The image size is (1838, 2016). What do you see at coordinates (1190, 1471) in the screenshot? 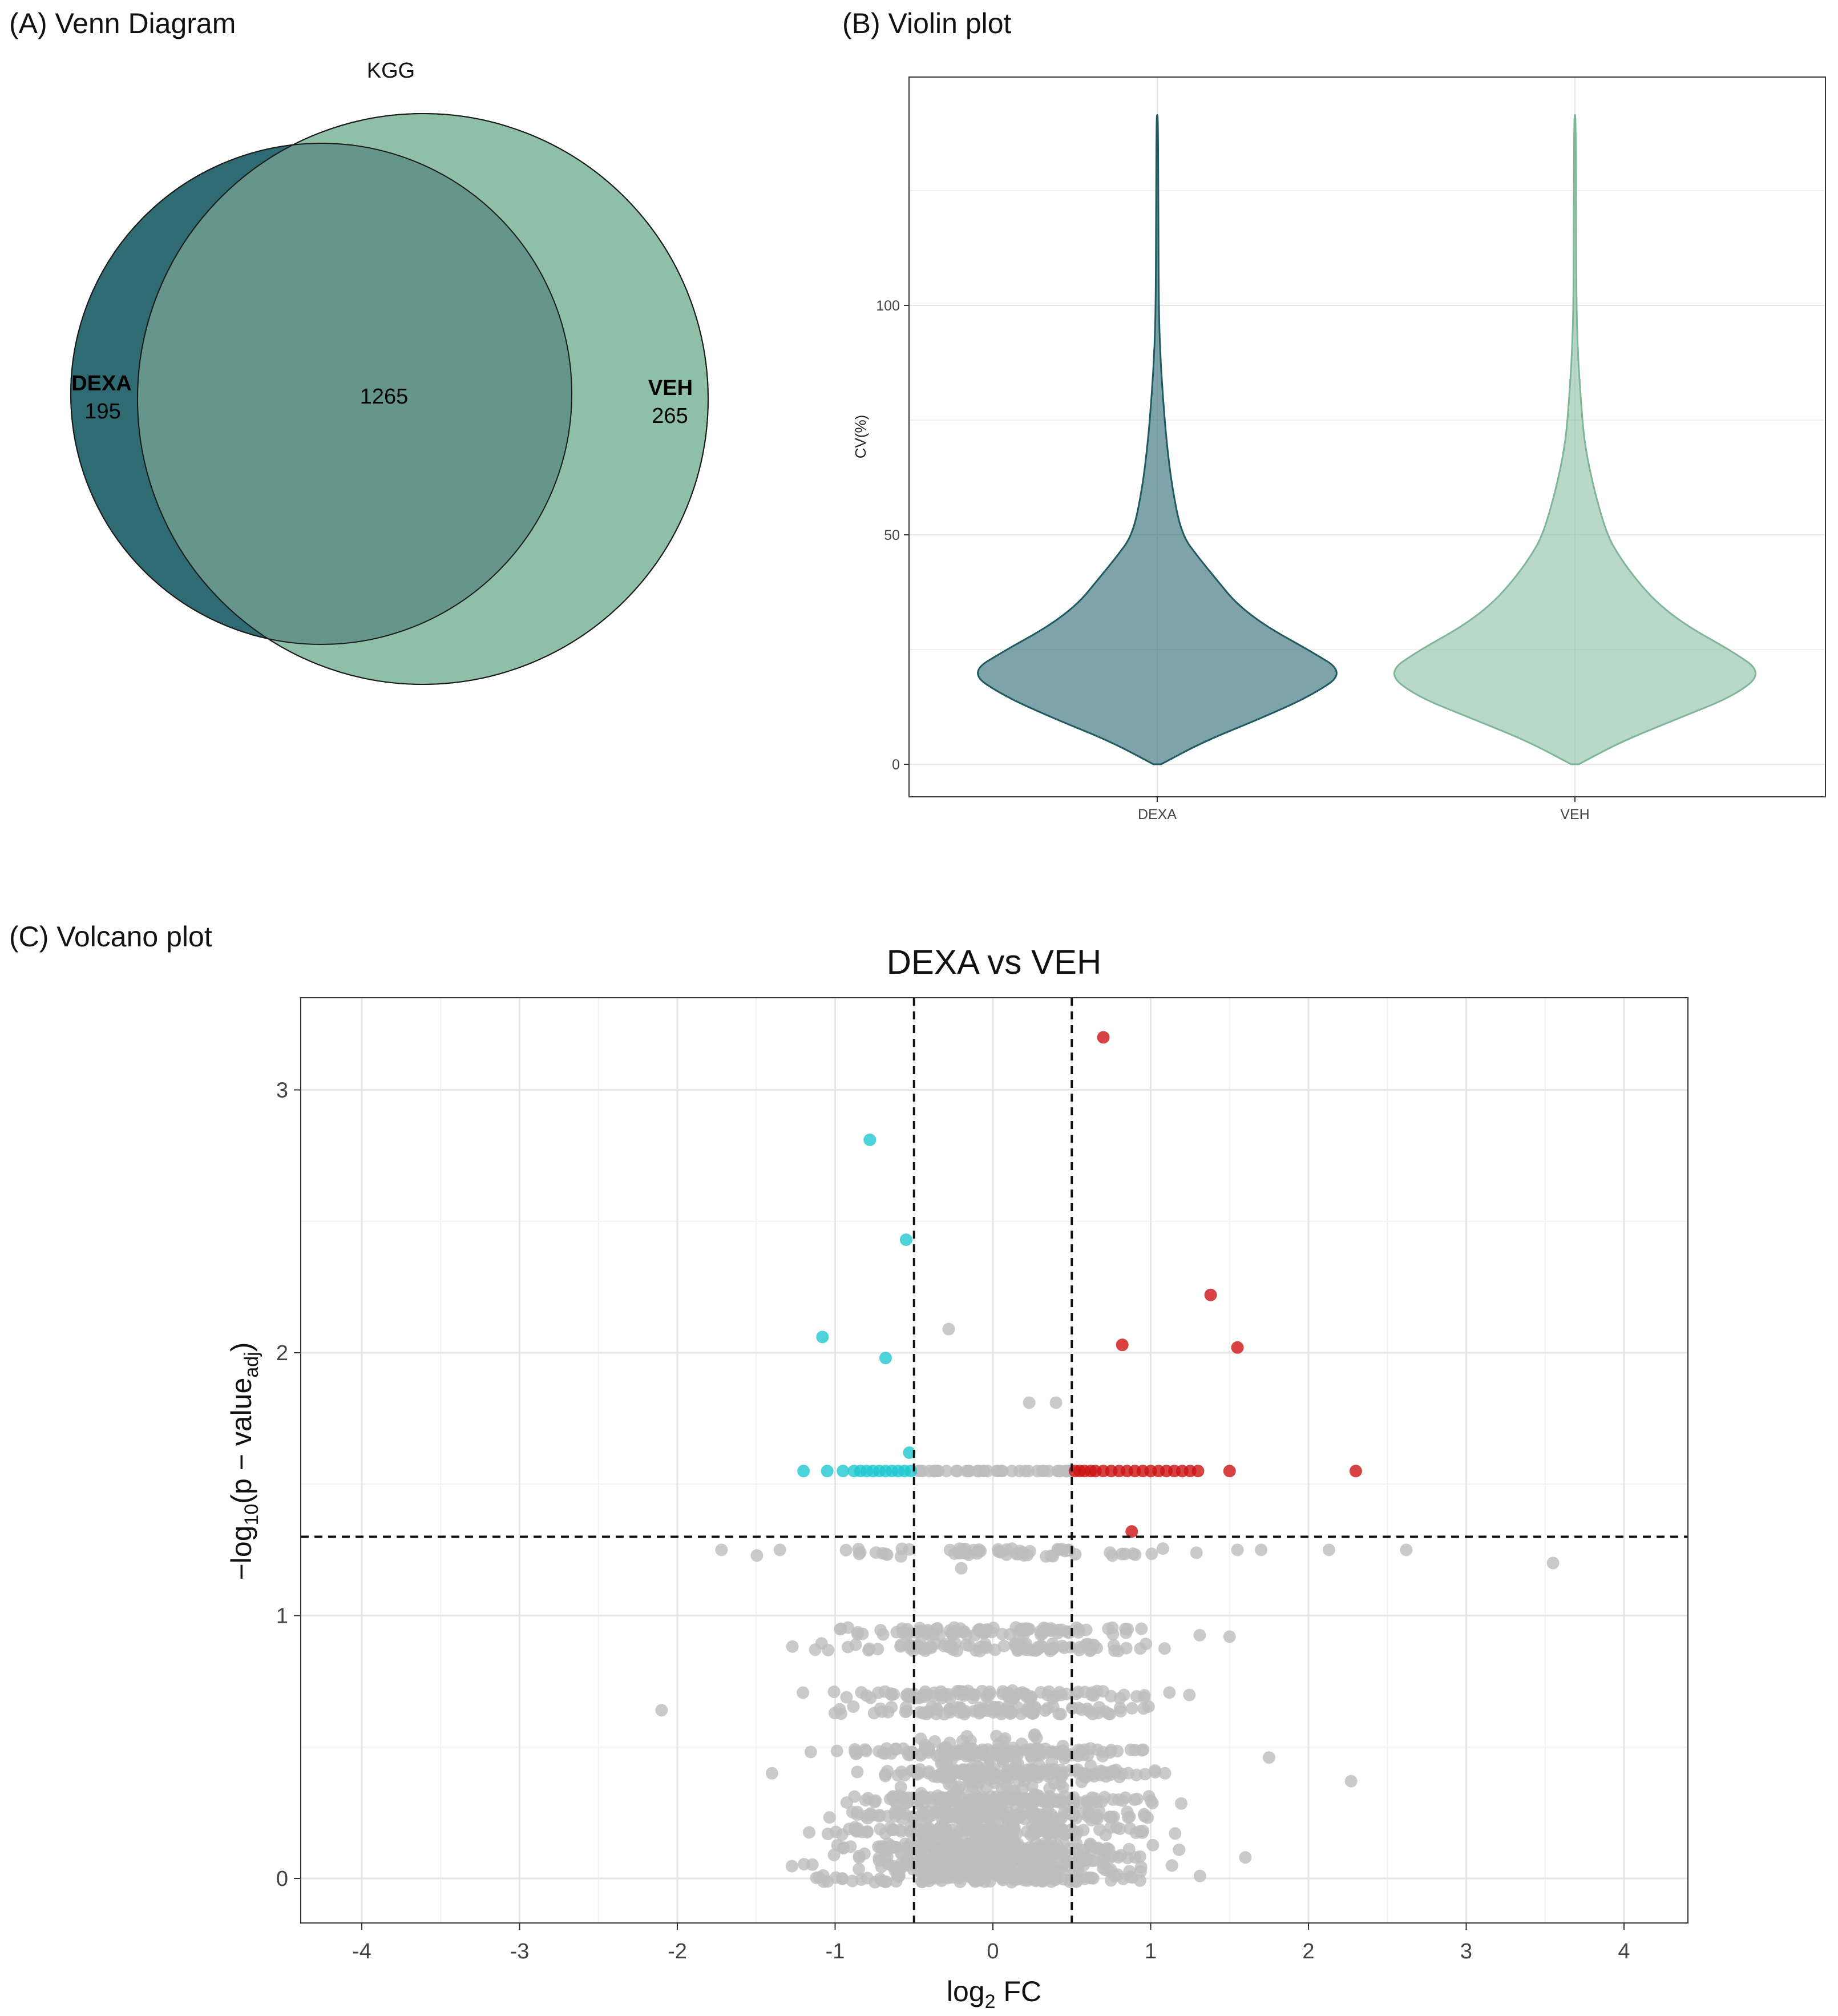
I see `volcano-point-up` at bounding box center [1190, 1471].